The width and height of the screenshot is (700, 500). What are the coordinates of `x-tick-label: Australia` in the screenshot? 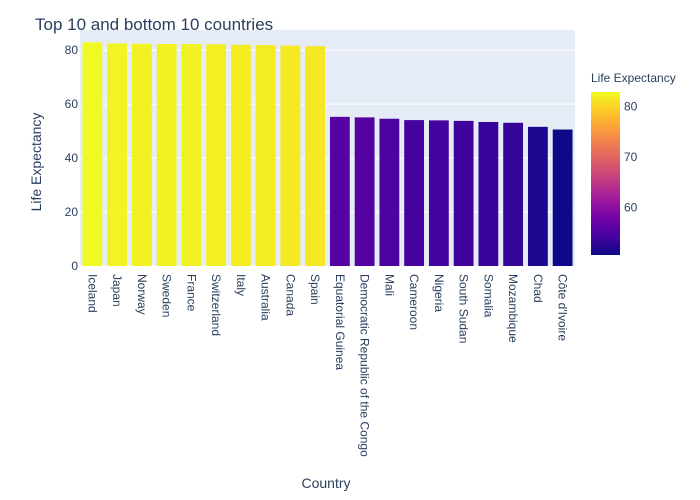 It's located at (266, 297).